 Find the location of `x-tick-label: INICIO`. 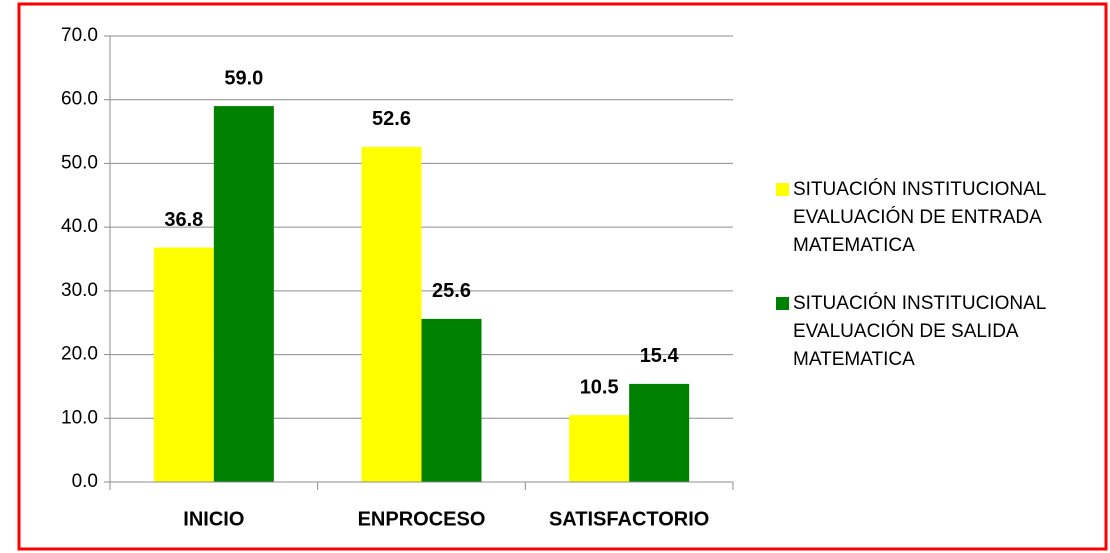

x-tick-label: INICIO is located at coordinates (213, 519).